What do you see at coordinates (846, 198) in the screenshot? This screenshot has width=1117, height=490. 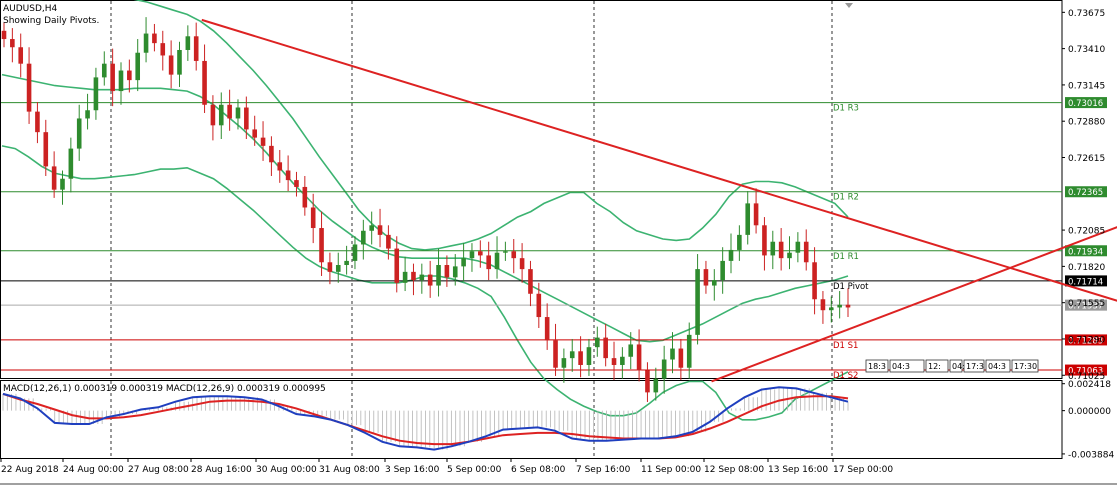 I see `pivot-name-1: D1 R2` at bounding box center [846, 198].